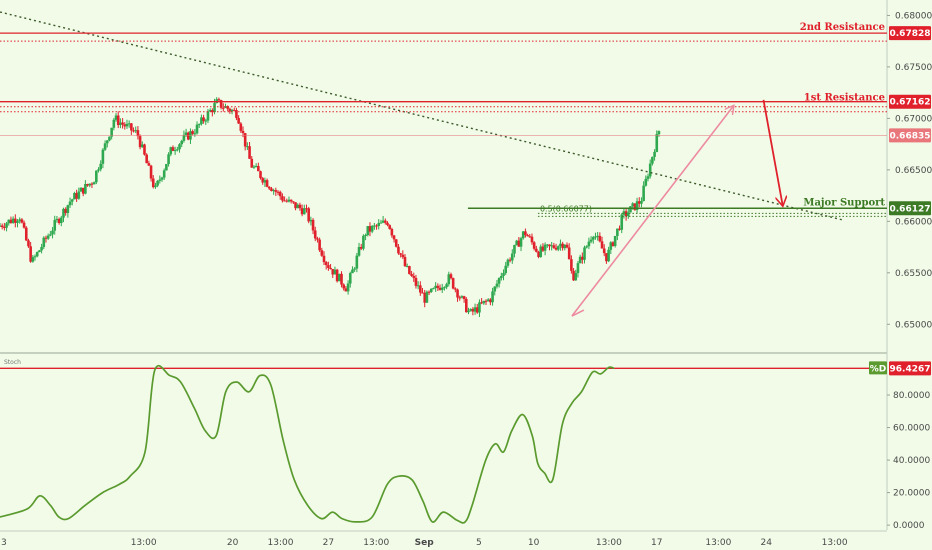  What do you see at coordinates (910, 101) in the screenshot?
I see `first-resistance-badge` at bounding box center [910, 101].